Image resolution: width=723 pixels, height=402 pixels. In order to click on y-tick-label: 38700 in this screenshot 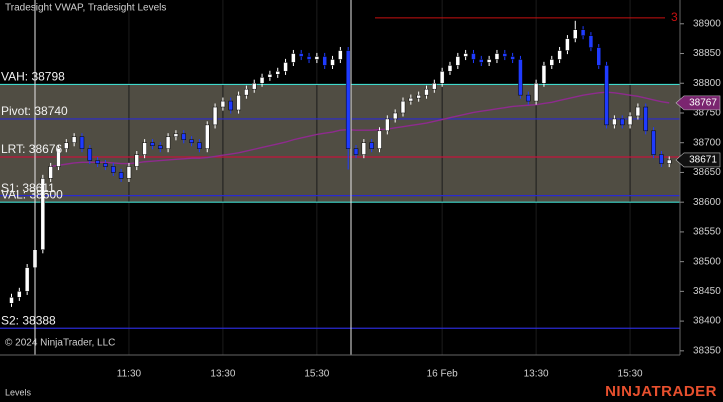, I will do `click(707, 142)`.